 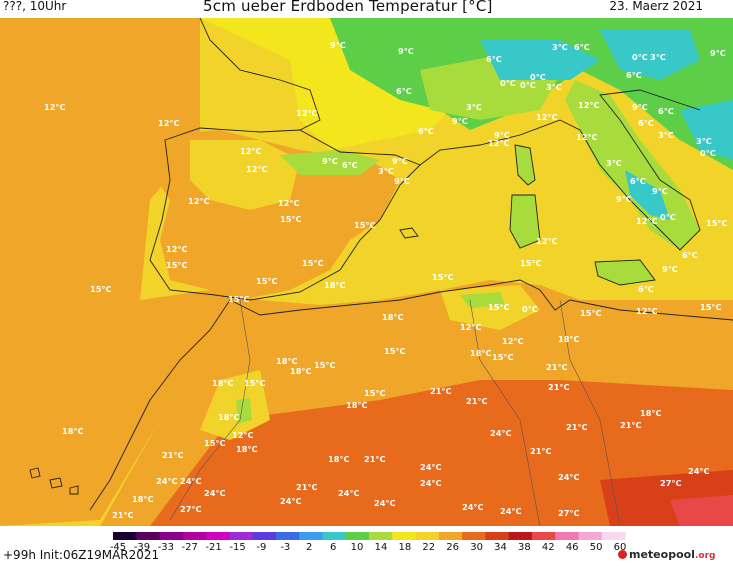 I want to click on legend-tick-label: -15, so click(x=237, y=547).